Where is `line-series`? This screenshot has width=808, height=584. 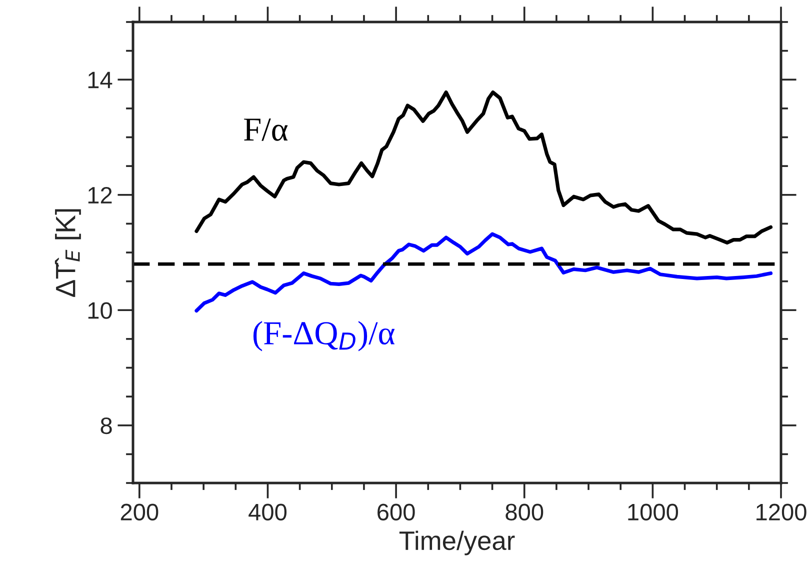 line-series is located at coordinates (483, 272).